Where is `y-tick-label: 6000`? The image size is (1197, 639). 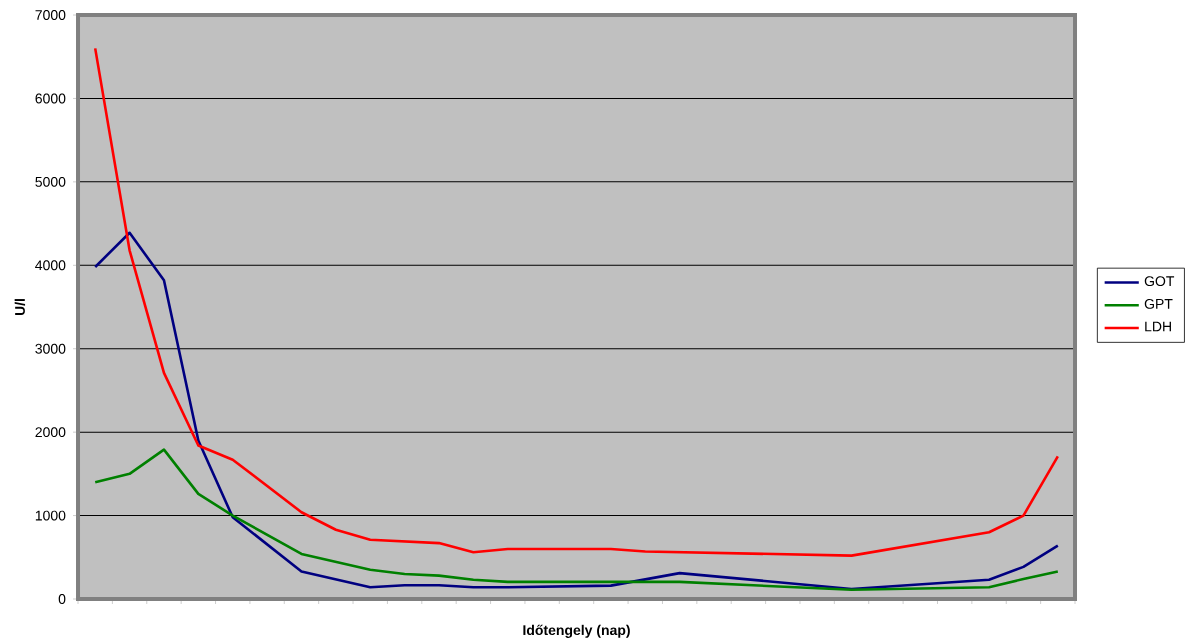
y-tick-label: 6000 is located at coordinates (50, 98).